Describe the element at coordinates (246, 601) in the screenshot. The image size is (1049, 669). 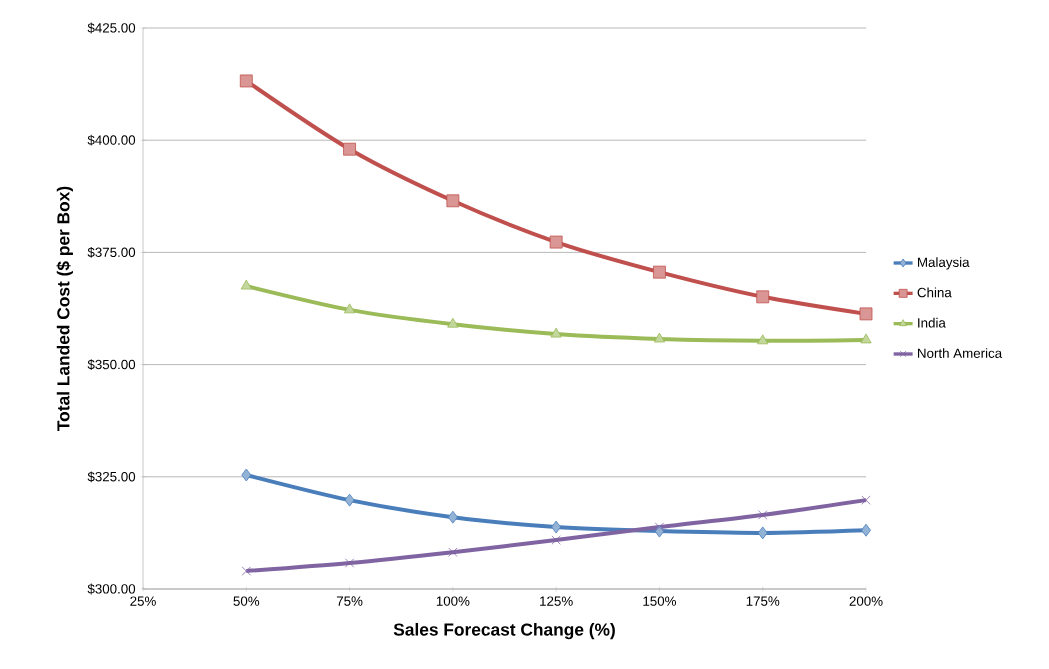
I see `x-tick-label: 50%` at that location.